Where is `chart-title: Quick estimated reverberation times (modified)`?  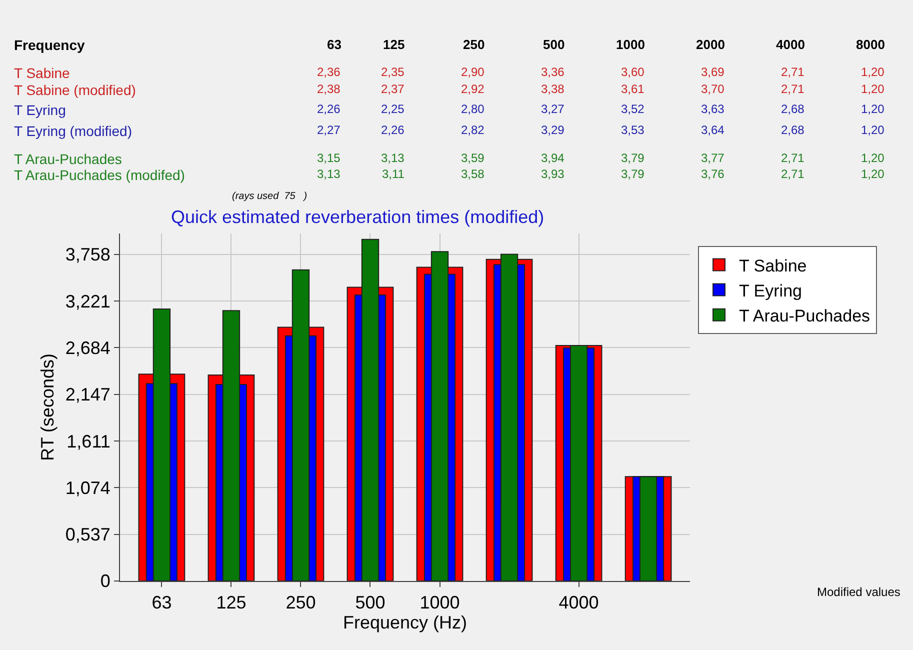
chart-title: Quick estimated reverberation times (modified) is located at coordinates (357, 217).